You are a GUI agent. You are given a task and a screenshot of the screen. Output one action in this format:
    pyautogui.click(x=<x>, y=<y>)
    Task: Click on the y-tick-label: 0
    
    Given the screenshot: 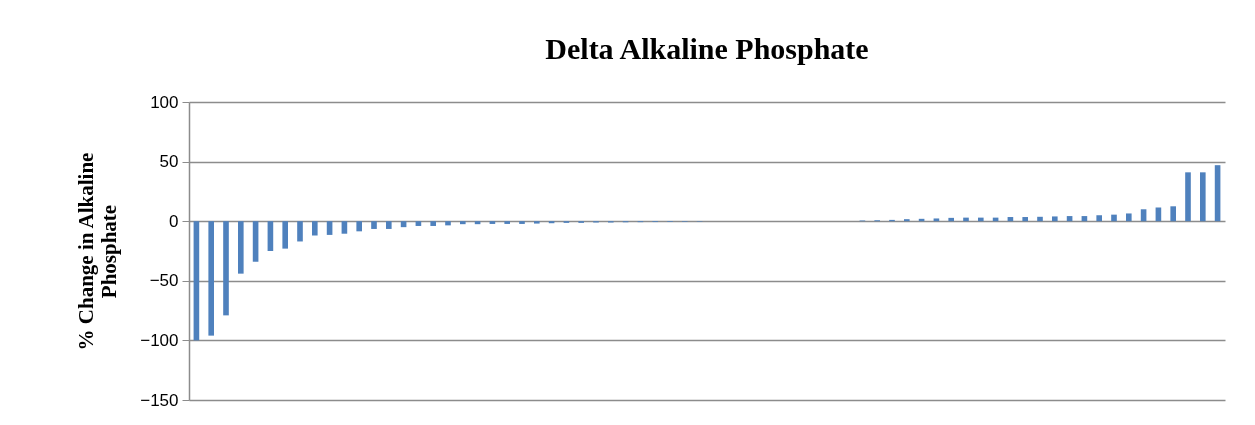 What is the action you would take?
    pyautogui.click(x=174, y=221)
    